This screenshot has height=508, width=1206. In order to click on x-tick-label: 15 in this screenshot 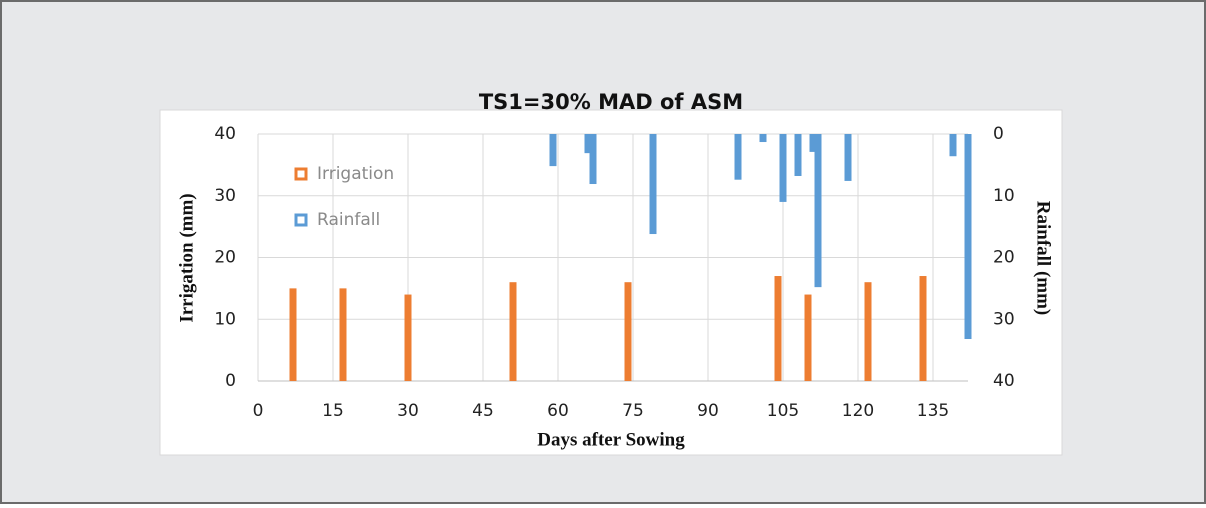, I will do `click(333, 411)`.